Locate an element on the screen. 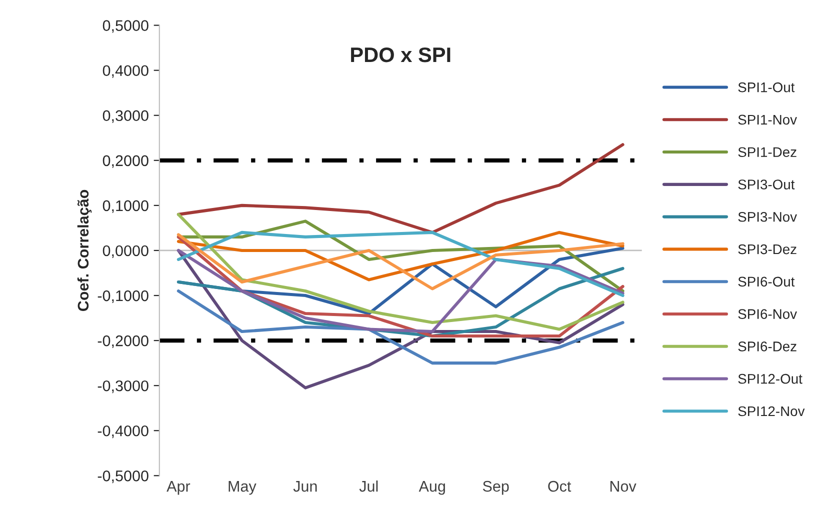 The width and height of the screenshot is (839, 506). x-tick-label: Nov is located at coordinates (623, 486).